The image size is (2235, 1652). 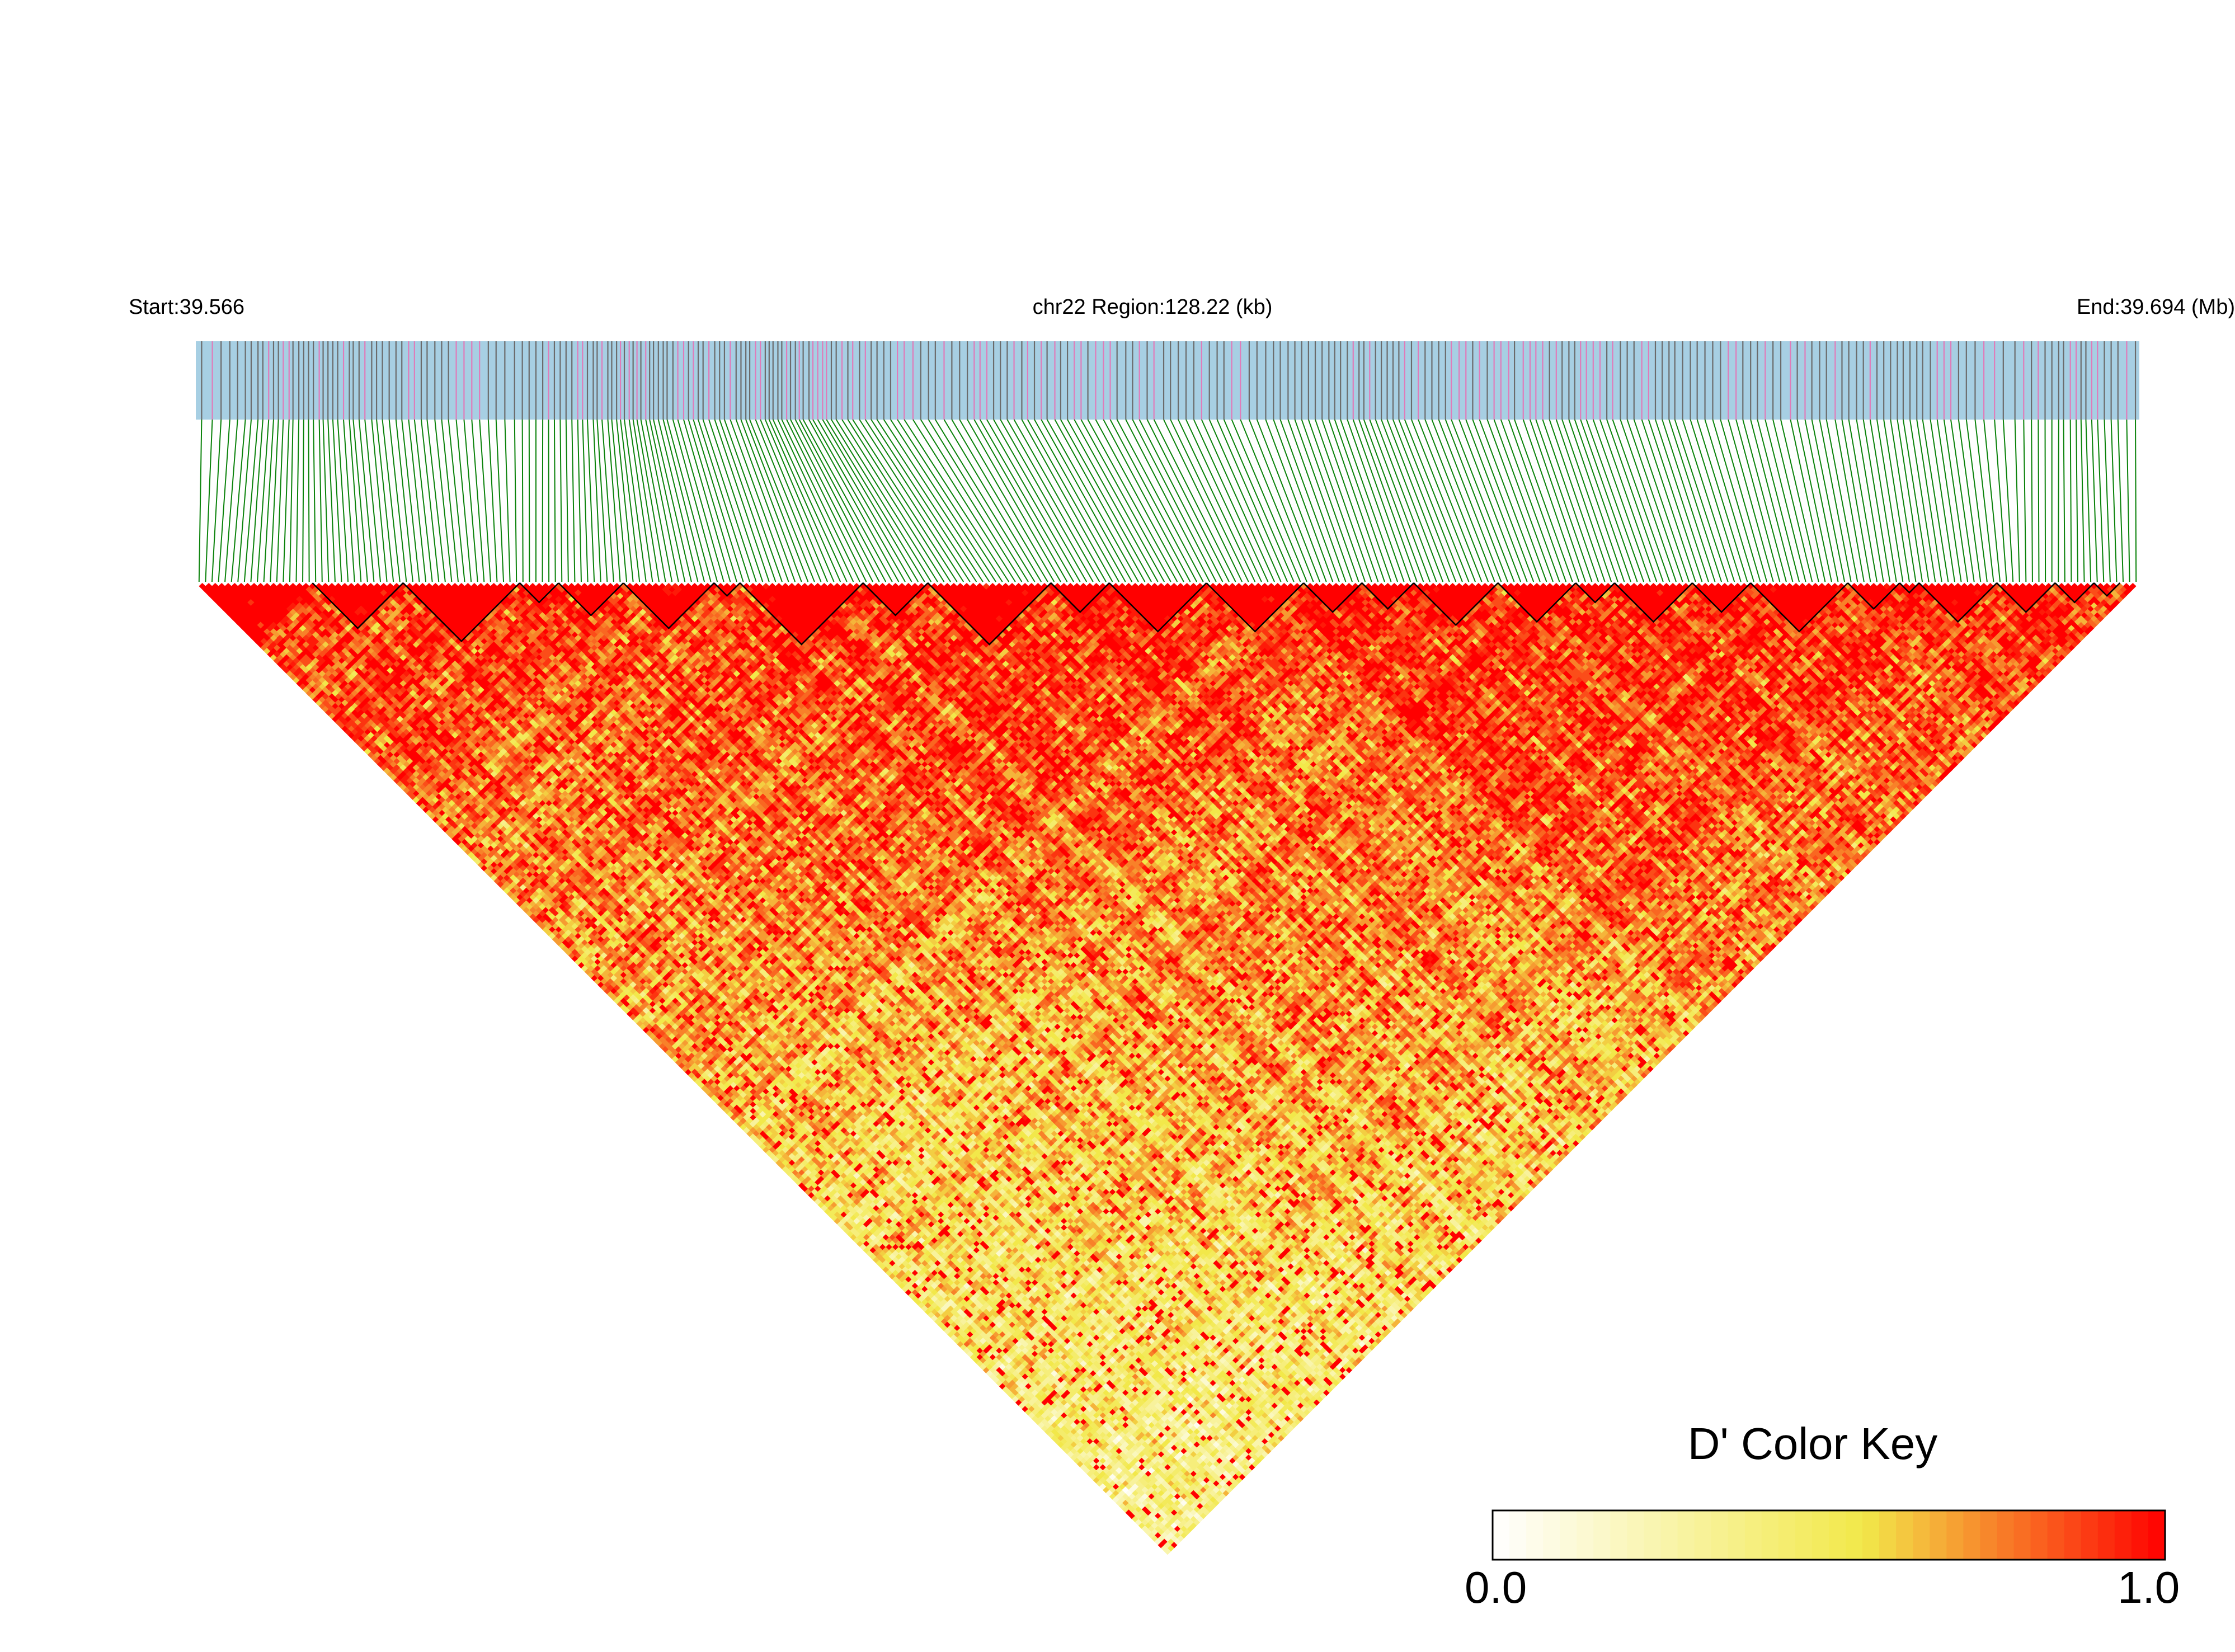 I want to click on ld-cells-d-prime-0.00, so click(x=1125, y=1490).